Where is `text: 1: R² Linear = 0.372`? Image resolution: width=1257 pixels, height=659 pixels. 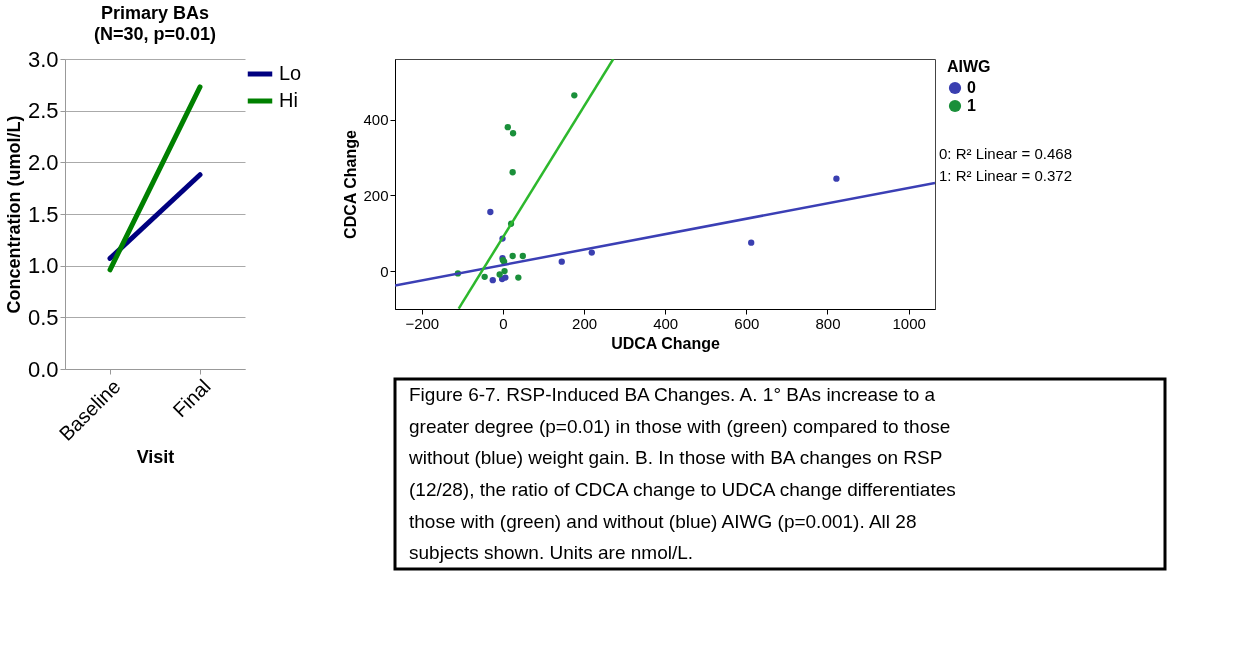 text: 1: R² Linear = 0.372 is located at coordinates (1006, 175).